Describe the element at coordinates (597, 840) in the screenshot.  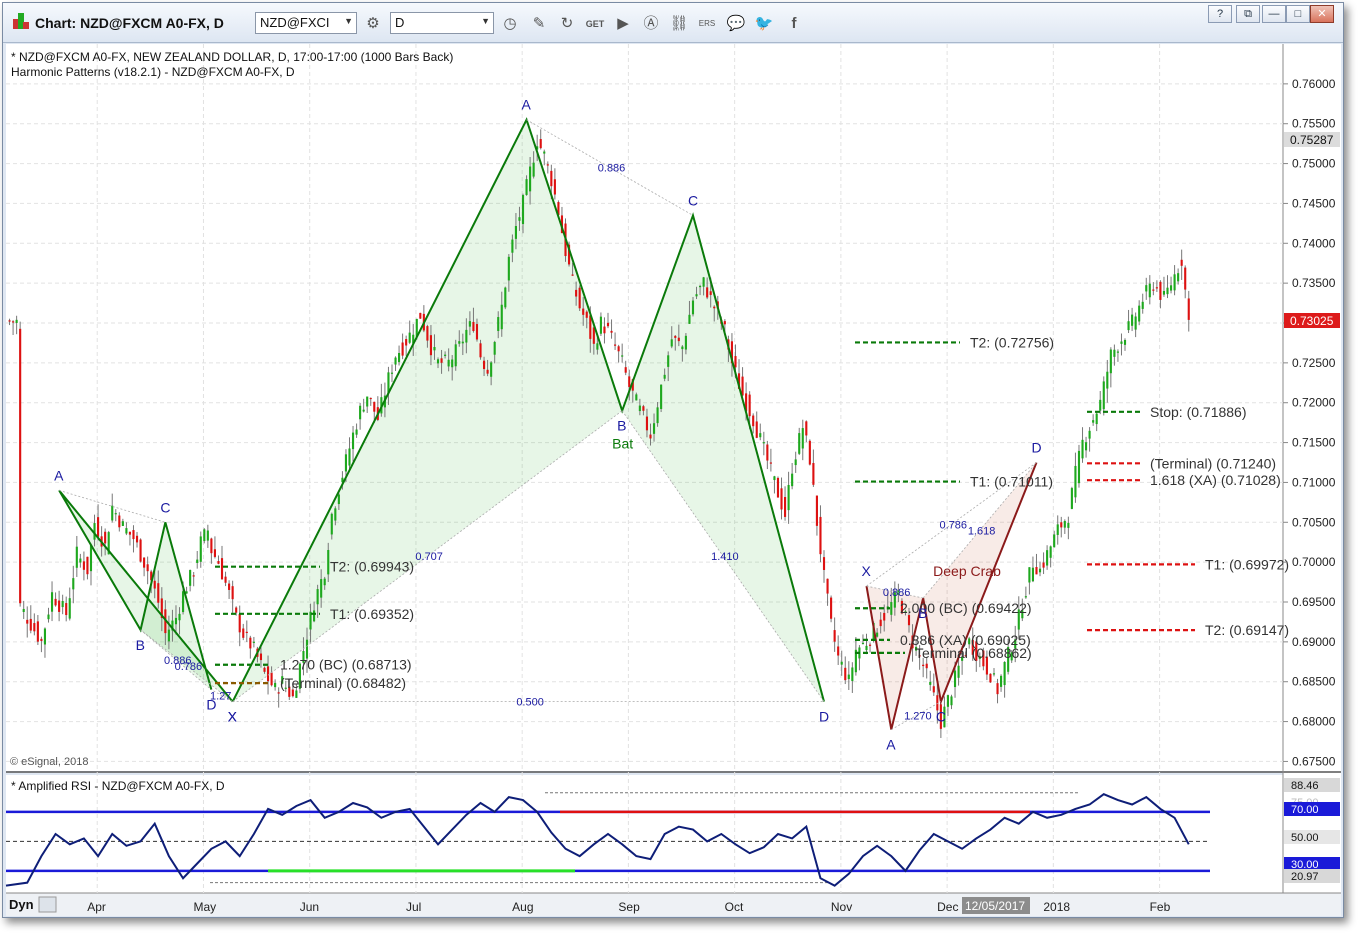
I see `rsi-series-line` at that location.